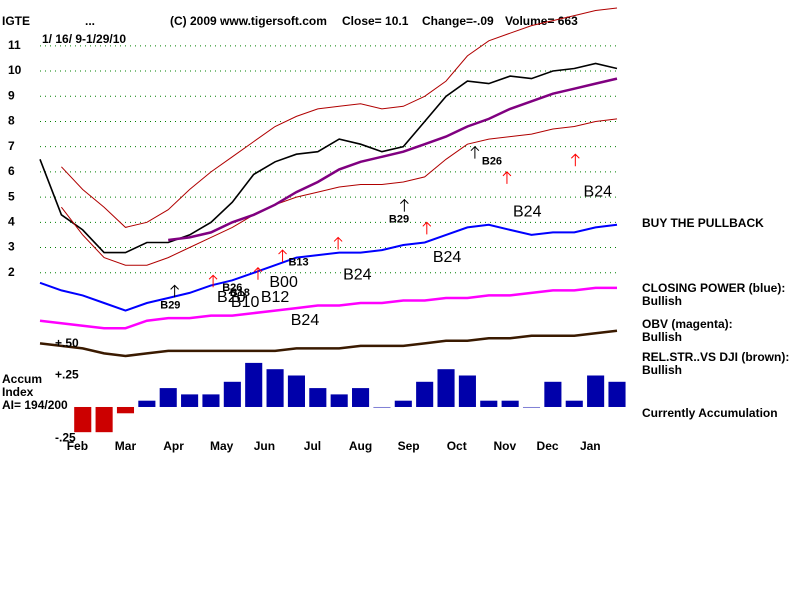 The height and width of the screenshot is (600, 800). I want to click on y-tick-label: +.50, so click(67, 343).